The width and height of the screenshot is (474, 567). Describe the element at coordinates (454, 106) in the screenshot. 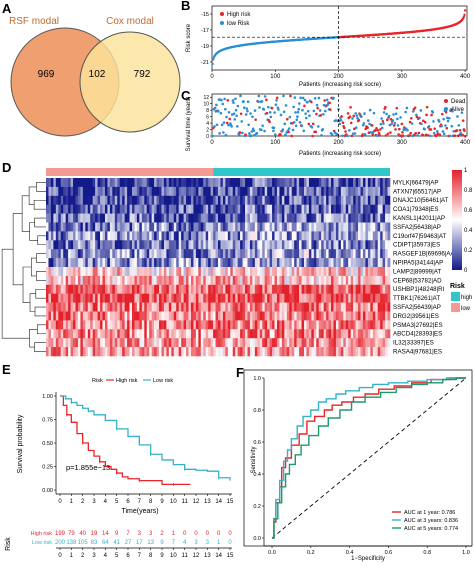

I see `c-legend: Dead Alive` at that location.